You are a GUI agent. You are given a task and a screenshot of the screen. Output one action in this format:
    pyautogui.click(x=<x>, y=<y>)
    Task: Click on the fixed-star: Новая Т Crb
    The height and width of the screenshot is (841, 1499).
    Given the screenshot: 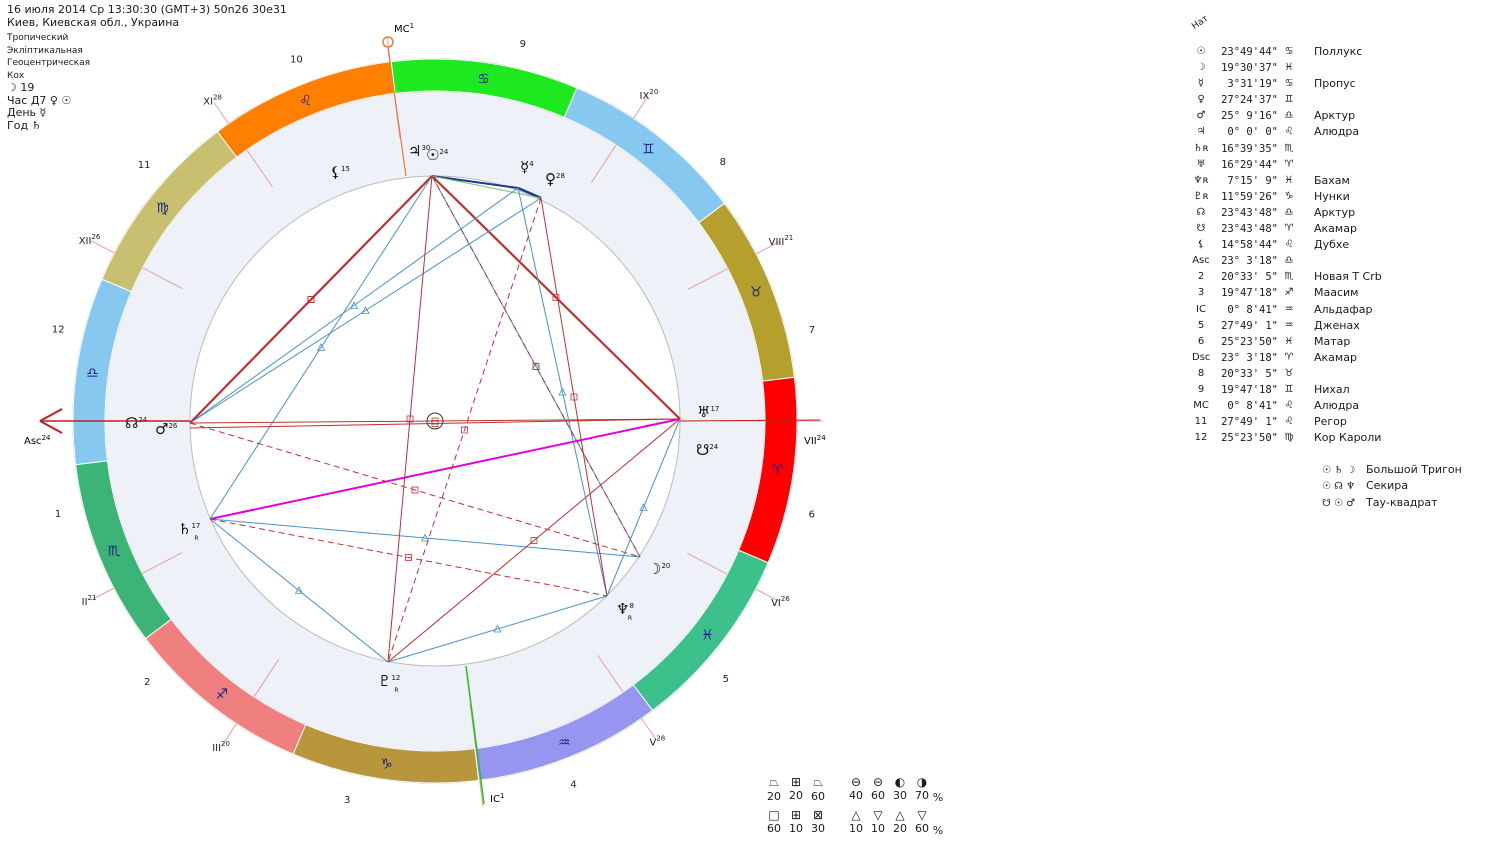 What is the action you would take?
    pyautogui.click(x=1348, y=277)
    